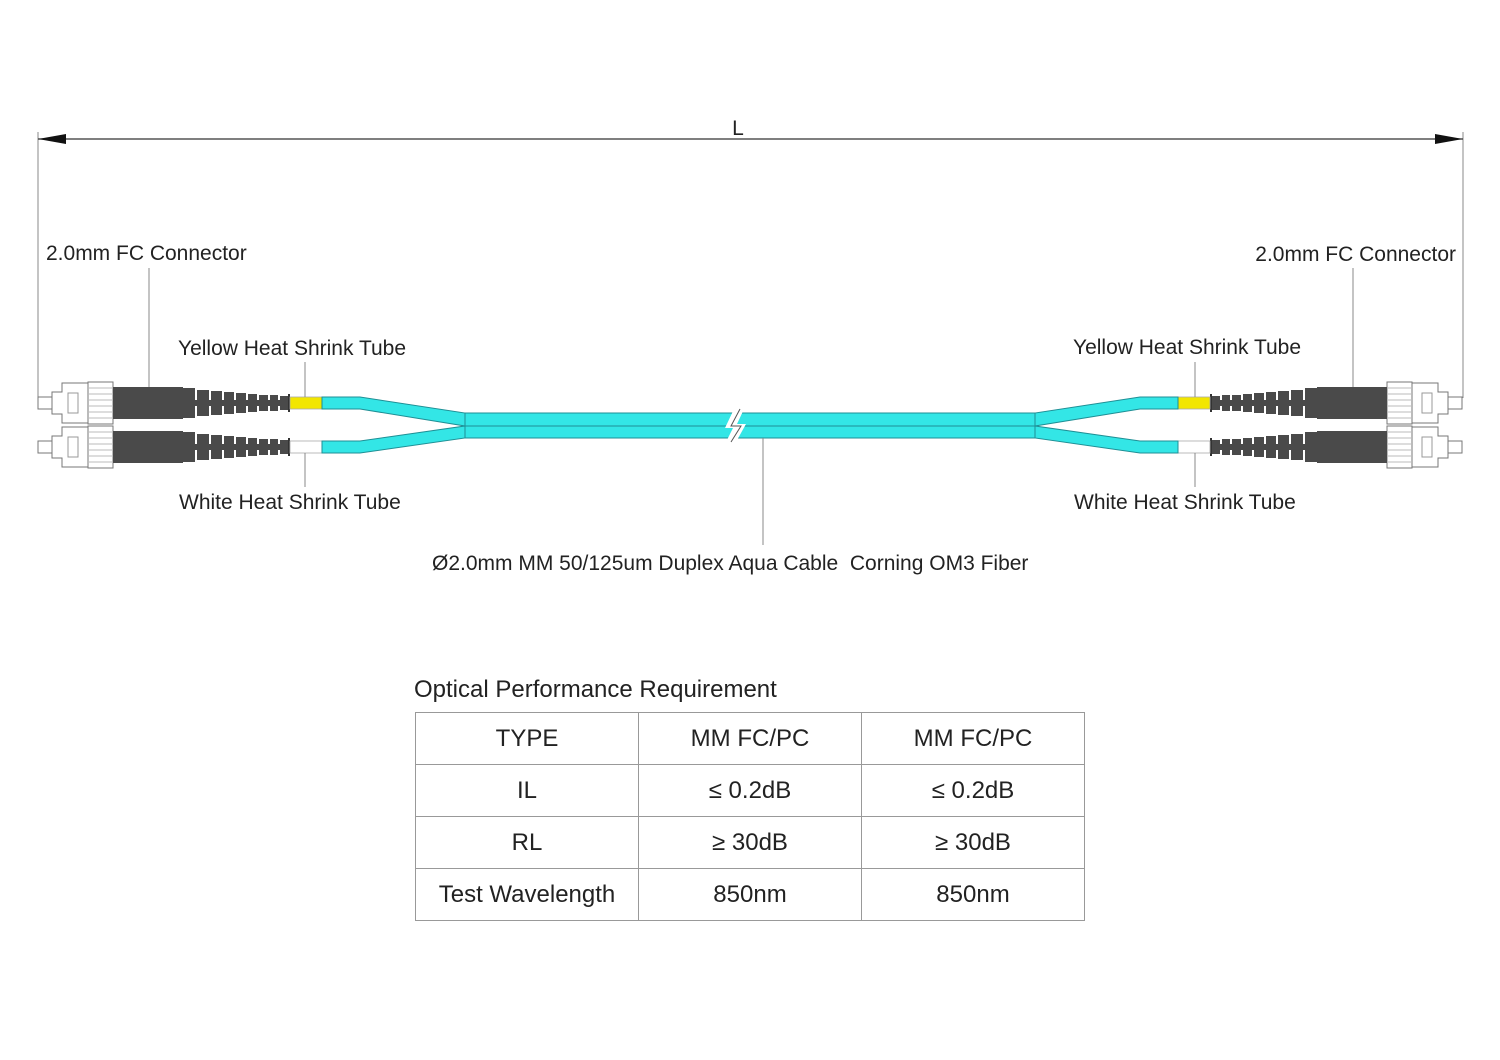 This screenshot has height=1060, width=1500. I want to click on table-cell: Test Wavelength, so click(527, 894).